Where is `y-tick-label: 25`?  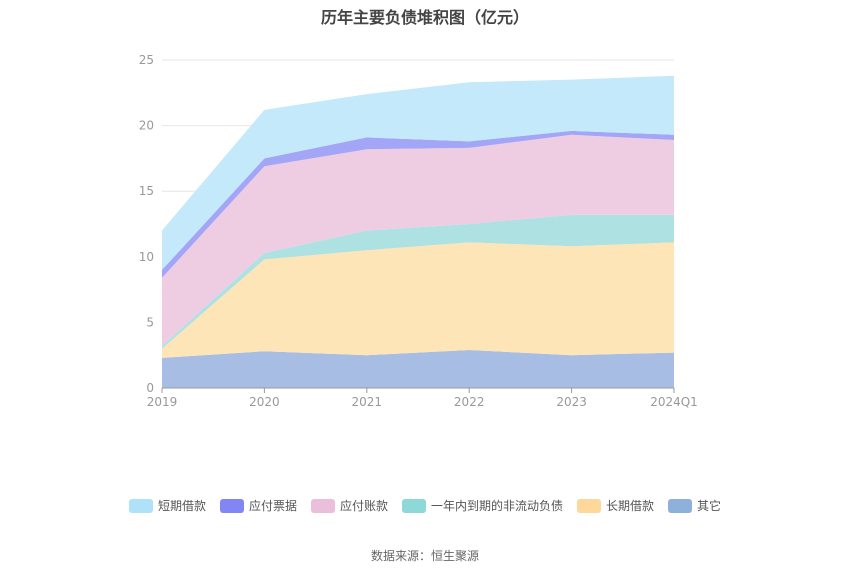 y-tick-label: 25 is located at coordinates (146, 60).